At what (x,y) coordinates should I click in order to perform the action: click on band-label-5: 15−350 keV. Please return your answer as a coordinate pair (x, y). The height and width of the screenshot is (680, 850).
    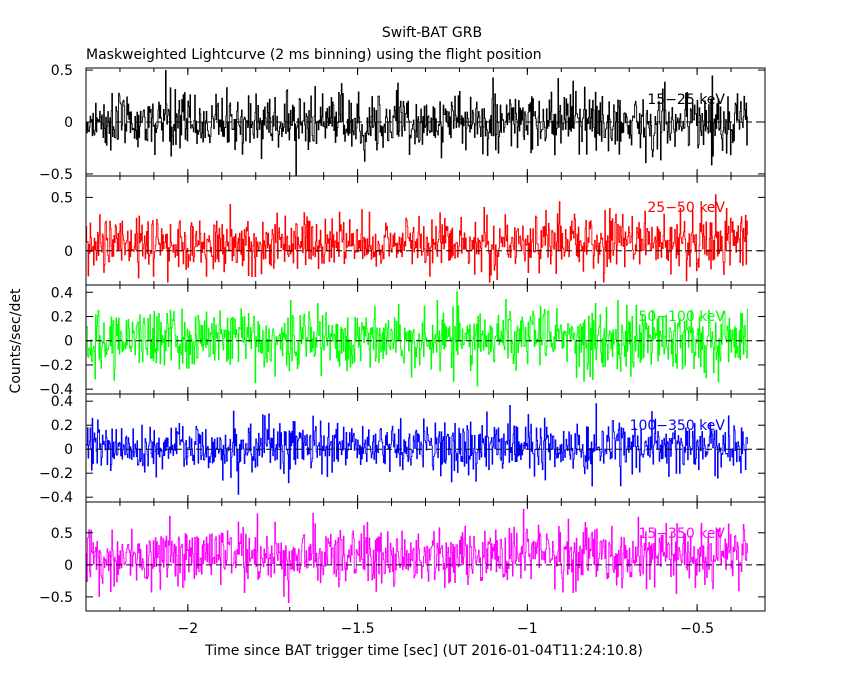
    Looking at the image, I should click on (681, 534).